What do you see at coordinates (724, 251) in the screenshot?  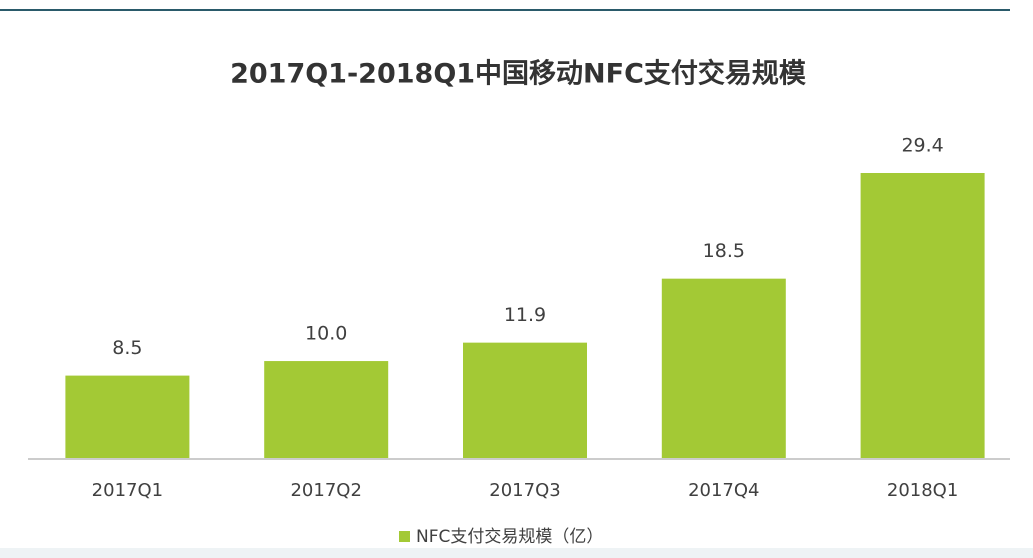 I see `value-label: 18.5` at bounding box center [724, 251].